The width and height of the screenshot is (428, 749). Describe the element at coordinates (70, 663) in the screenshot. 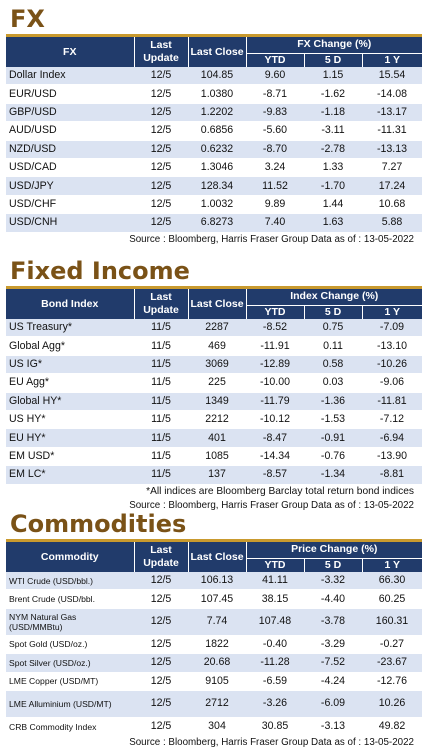

I see `cell-name: Spot Silver (USD/oz.)` at that location.